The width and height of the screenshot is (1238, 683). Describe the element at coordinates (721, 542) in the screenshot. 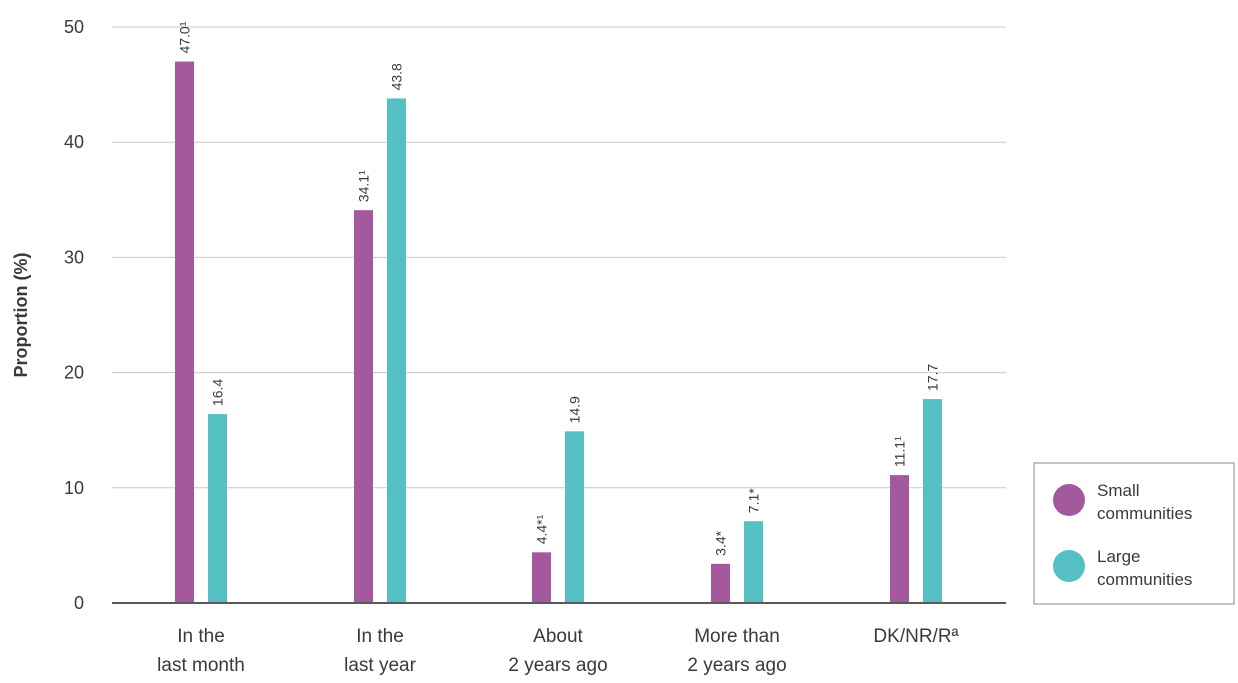

I see `data-label: 3.4*` at that location.